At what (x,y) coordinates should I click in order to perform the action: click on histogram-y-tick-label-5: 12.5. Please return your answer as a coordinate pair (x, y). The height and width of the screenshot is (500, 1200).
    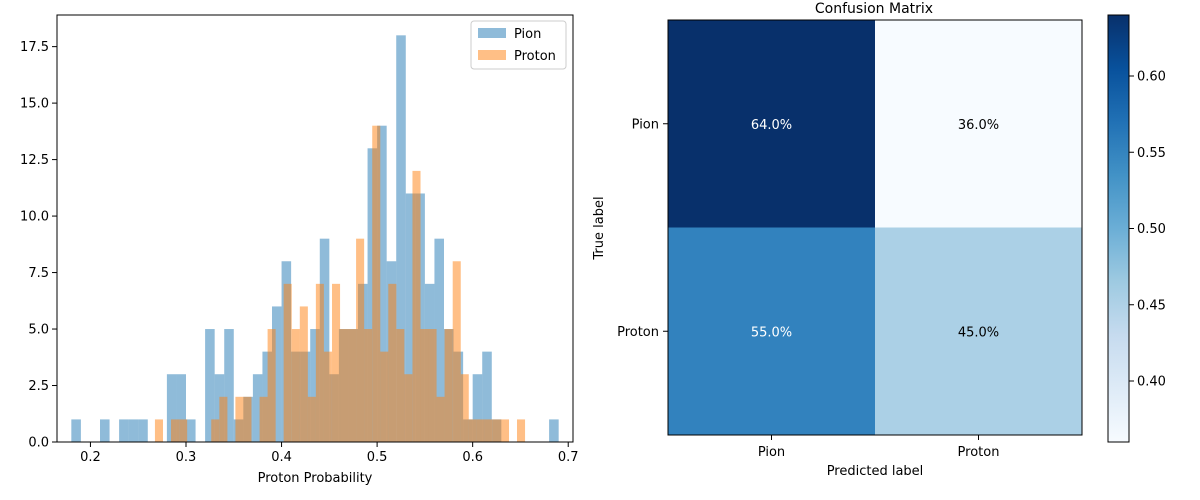
    Looking at the image, I should click on (34, 160).